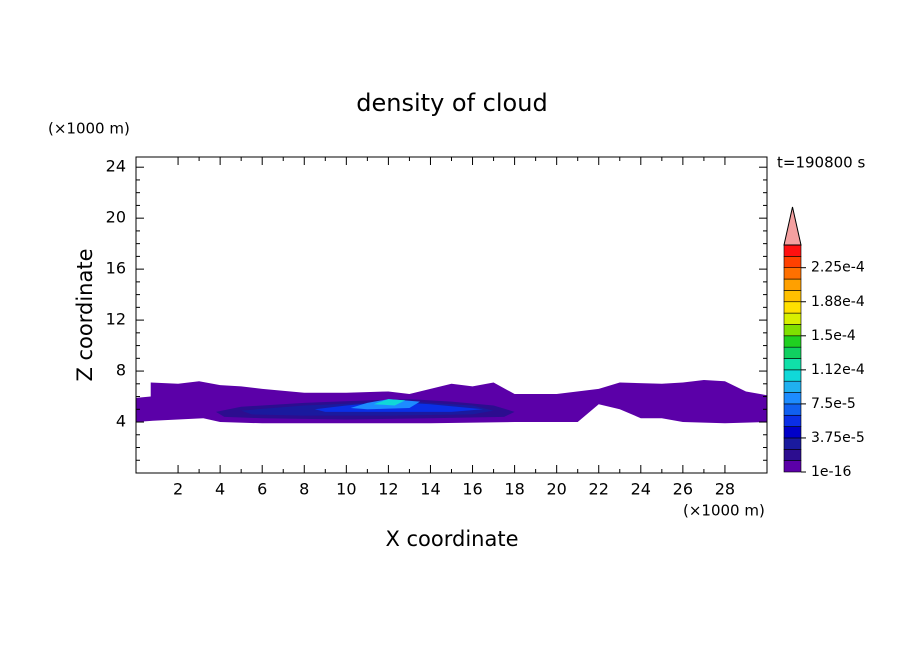  Describe the element at coordinates (683, 489) in the screenshot. I see `x-tick-label: 26` at that location.